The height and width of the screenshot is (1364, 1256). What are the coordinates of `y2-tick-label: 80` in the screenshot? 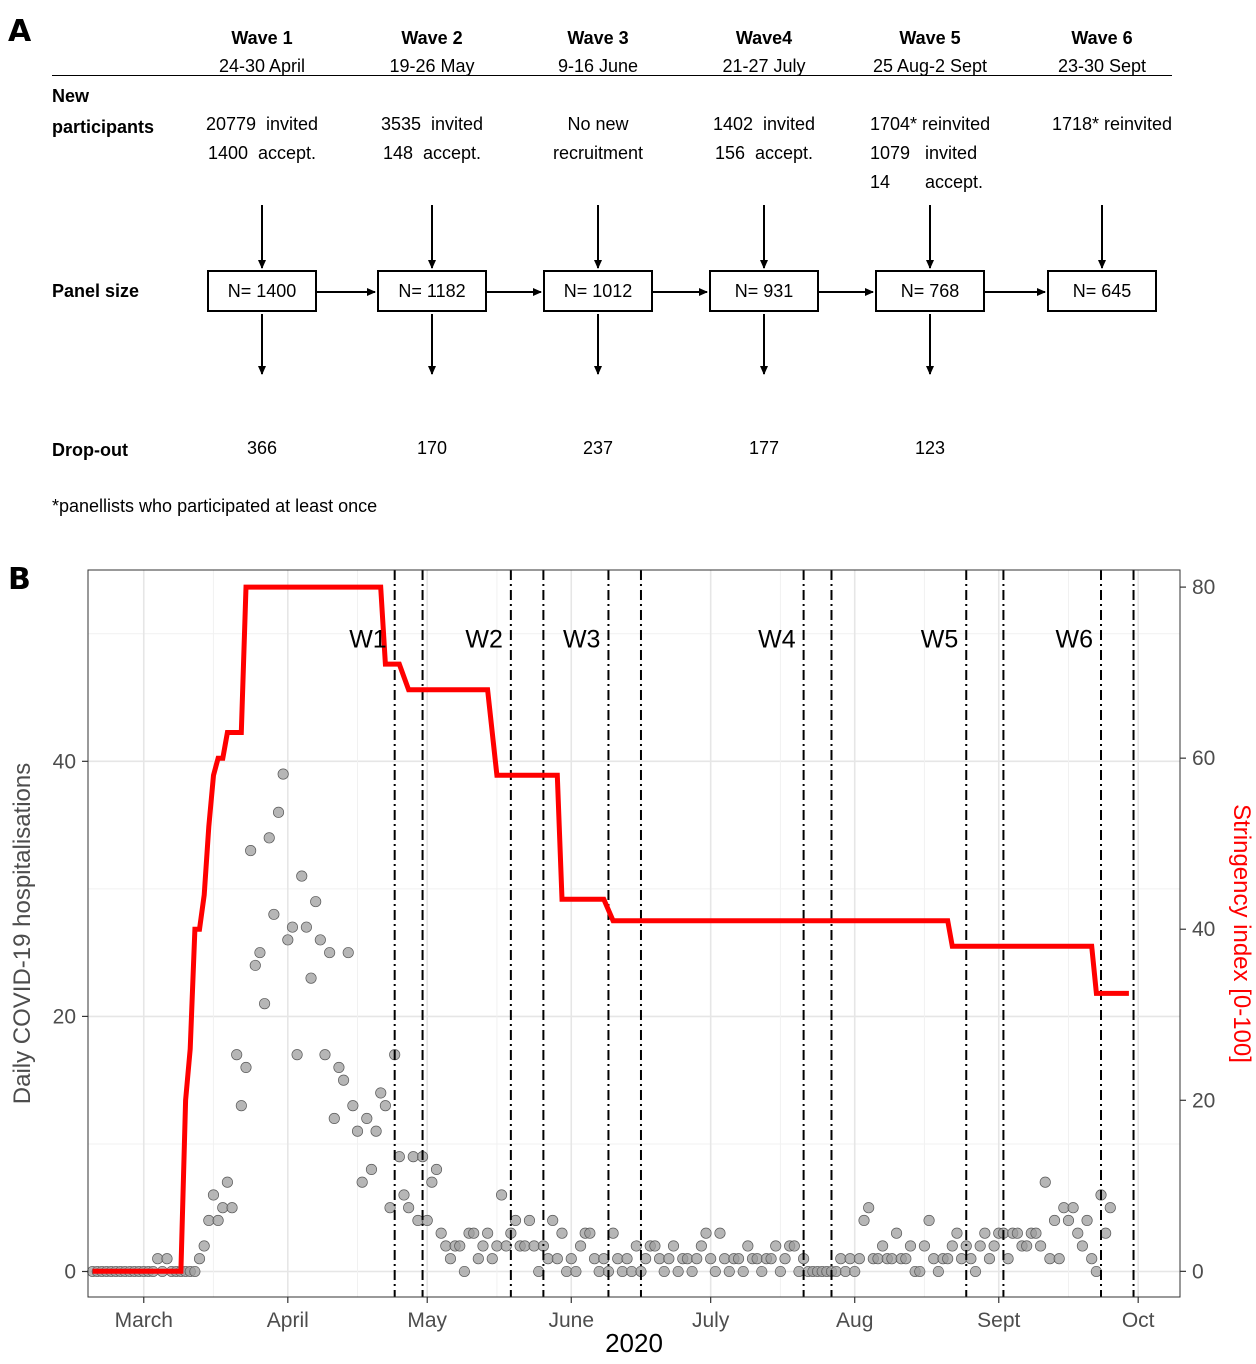 It's located at (1203, 587).